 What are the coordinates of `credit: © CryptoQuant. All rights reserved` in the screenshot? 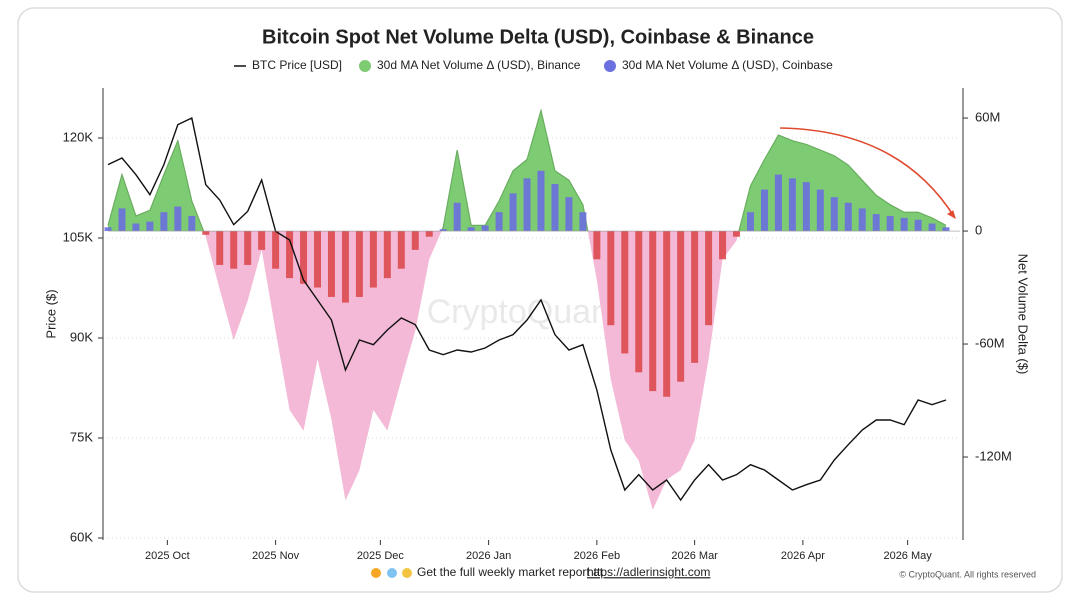 It's located at (967, 574).